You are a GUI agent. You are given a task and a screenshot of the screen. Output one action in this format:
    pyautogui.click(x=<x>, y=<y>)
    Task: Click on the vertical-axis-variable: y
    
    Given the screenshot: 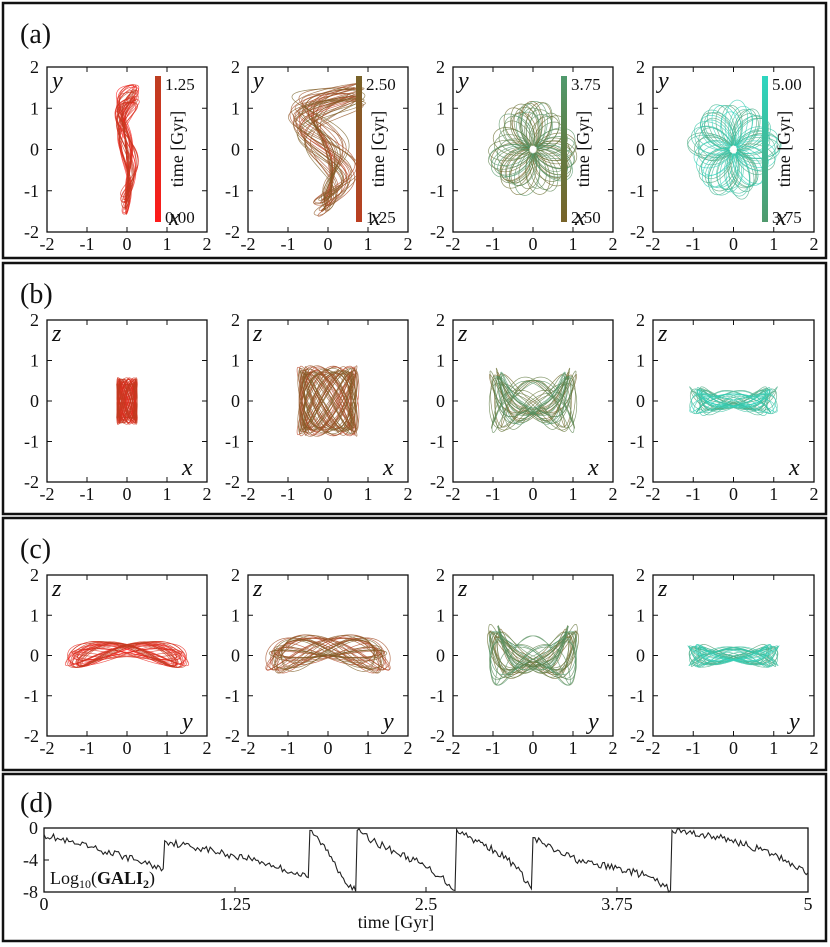 What is the action you would take?
    pyautogui.click(x=662, y=81)
    